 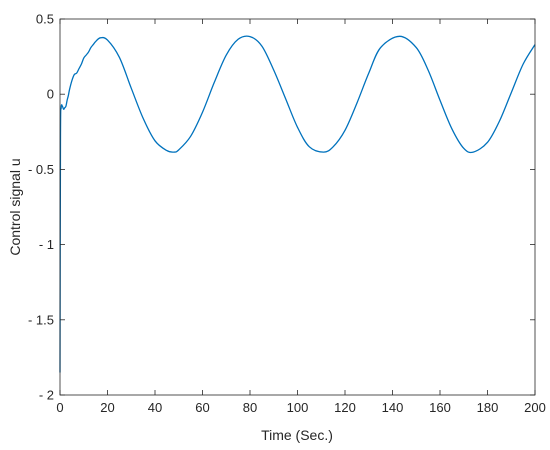 What do you see at coordinates (393, 407) in the screenshot?
I see `x-tick-label: 140` at bounding box center [393, 407].